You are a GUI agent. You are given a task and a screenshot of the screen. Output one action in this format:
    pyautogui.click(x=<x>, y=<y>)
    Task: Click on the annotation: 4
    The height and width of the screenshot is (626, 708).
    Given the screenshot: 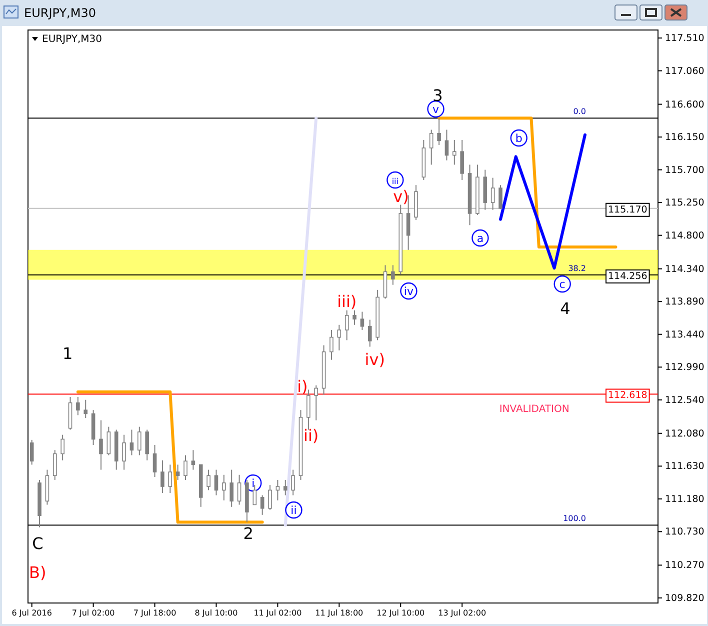 What is the action you would take?
    pyautogui.click(x=565, y=308)
    